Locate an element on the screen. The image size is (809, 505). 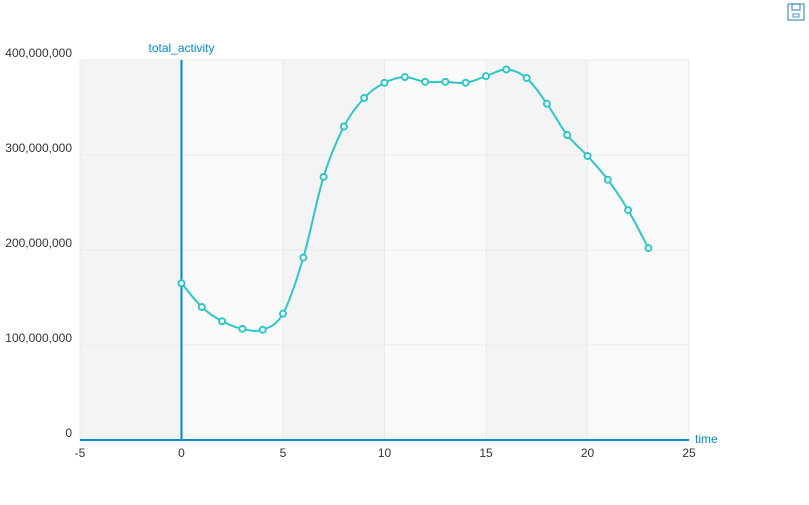
y-axis-name: total_activity is located at coordinates (181, 48).